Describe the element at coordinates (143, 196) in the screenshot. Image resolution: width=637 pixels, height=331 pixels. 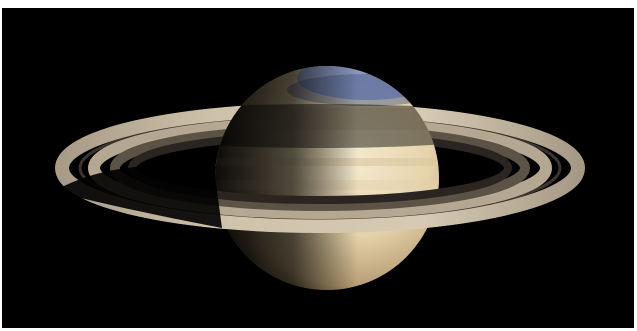
I see `planet-shadow-on-rings` at that location.